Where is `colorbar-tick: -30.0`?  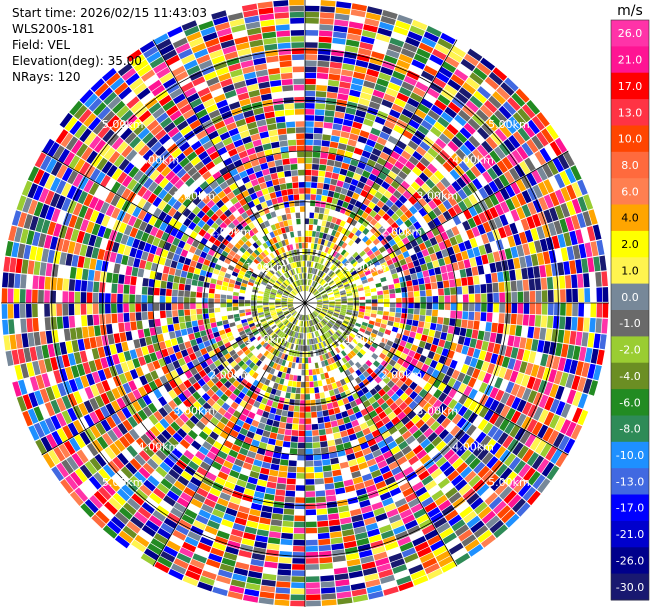
colorbar-tick: -30.0 is located at coordinates (630, 587).